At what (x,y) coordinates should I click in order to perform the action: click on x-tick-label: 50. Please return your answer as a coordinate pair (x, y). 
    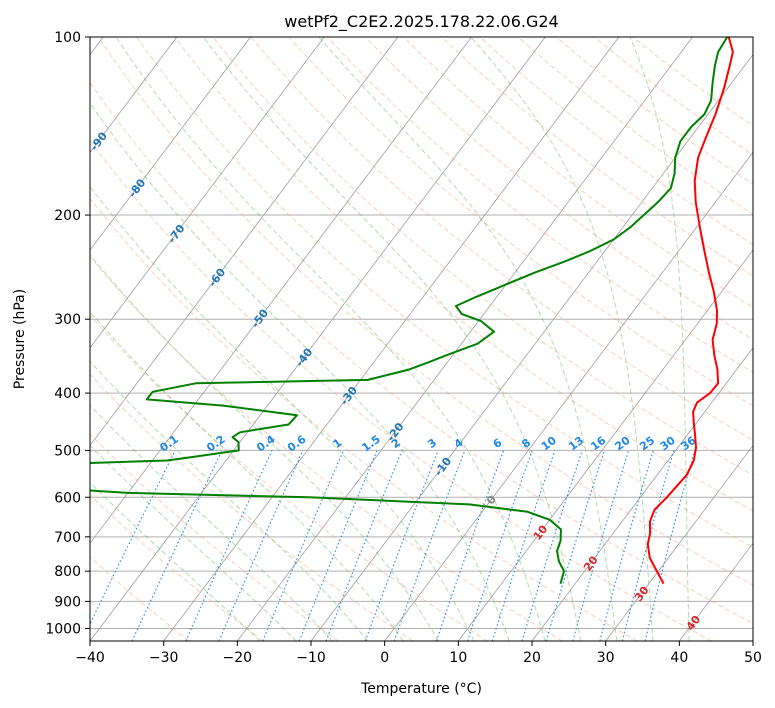
    Looking at the image, I should click on (753, 658).